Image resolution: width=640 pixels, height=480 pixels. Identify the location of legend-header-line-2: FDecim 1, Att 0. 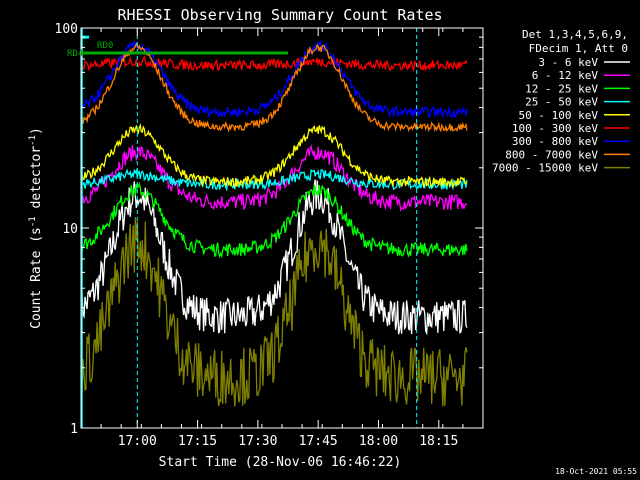
(578, 48).